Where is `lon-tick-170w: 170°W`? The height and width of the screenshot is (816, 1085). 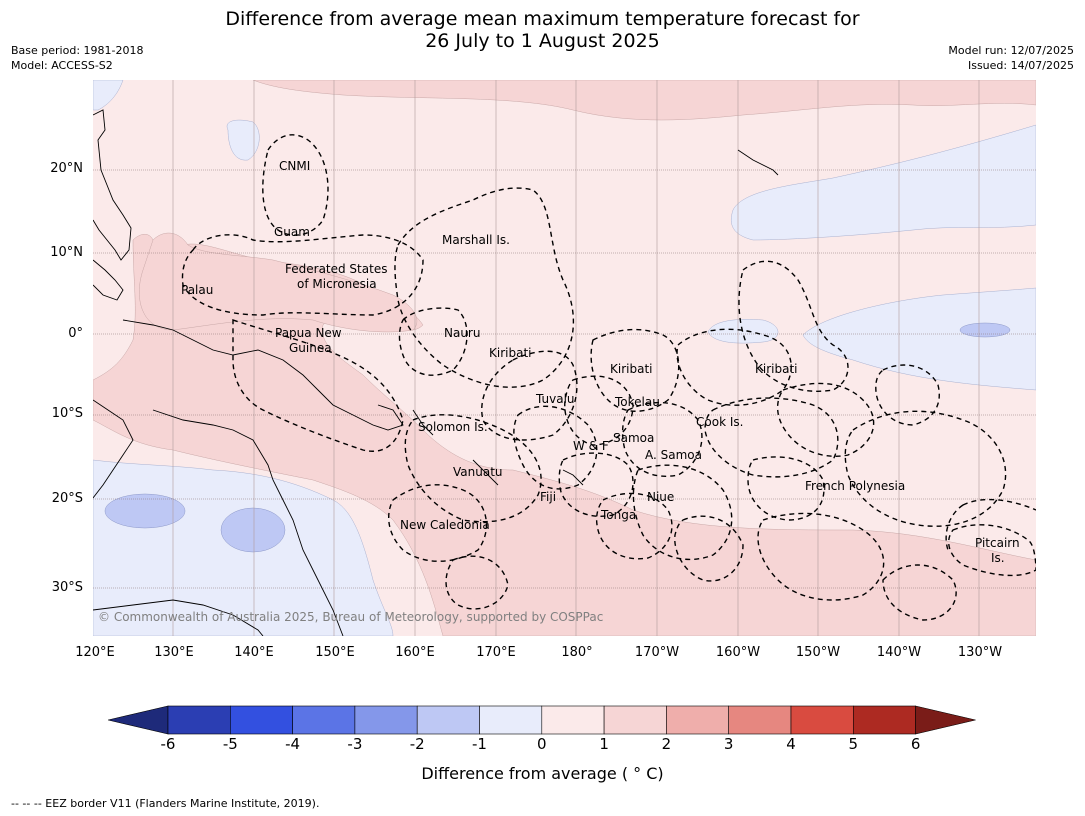 lon-tick-170w: 170°W is located at coordinates (657, 652).